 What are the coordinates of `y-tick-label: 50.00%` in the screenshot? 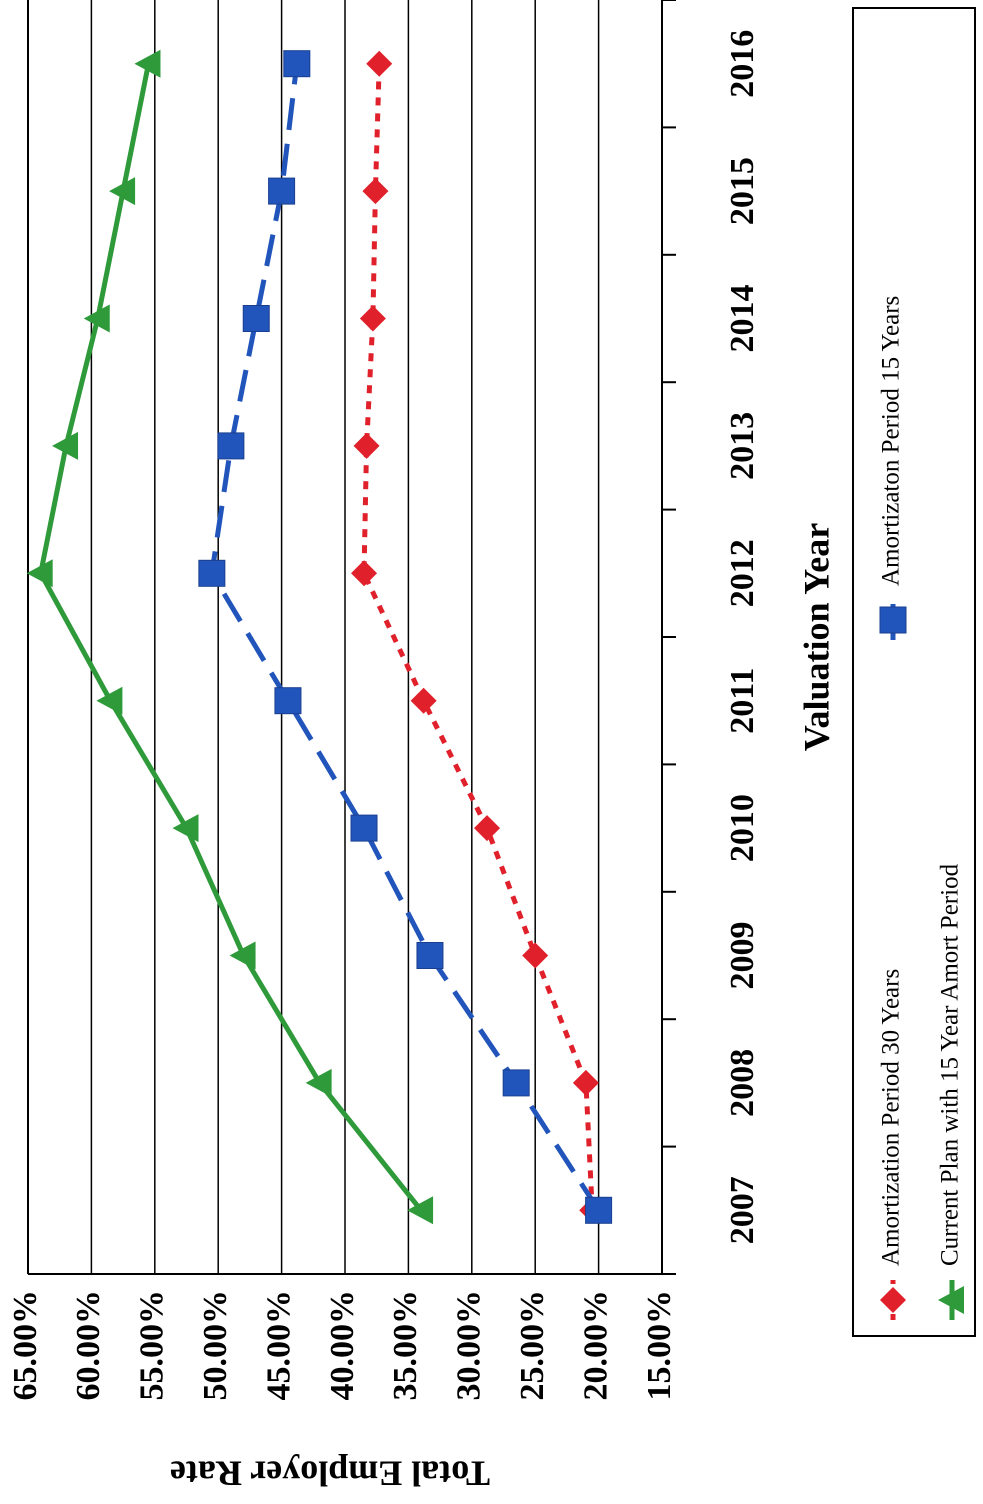 It's located at (215, 1345).